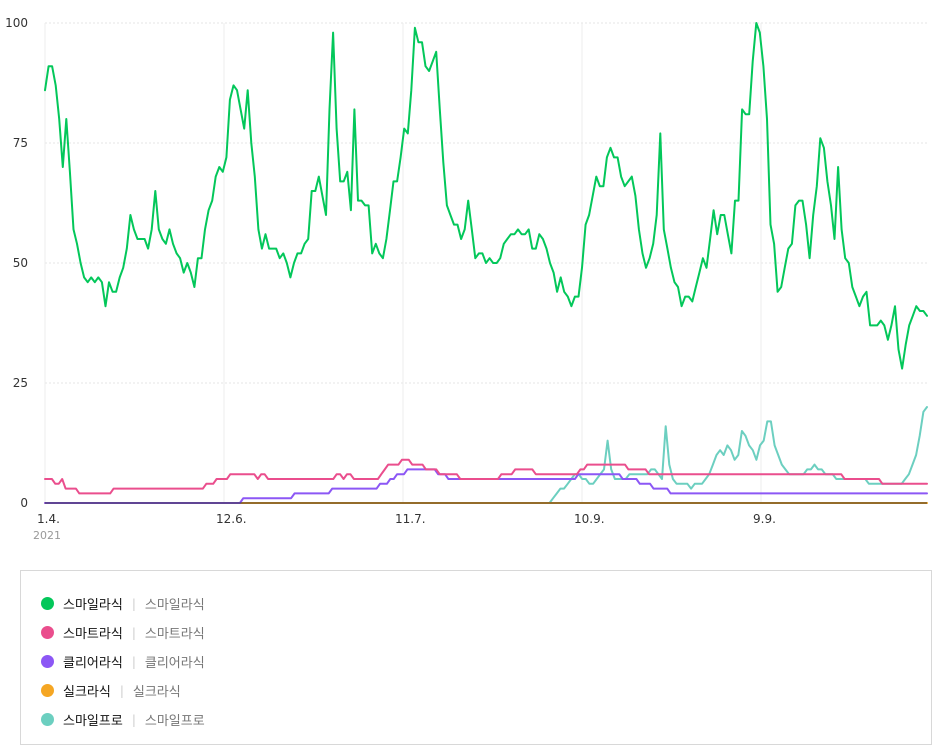 The image size is (940, 756). I want to click on y-tick-label: 100, so click(16, 23).